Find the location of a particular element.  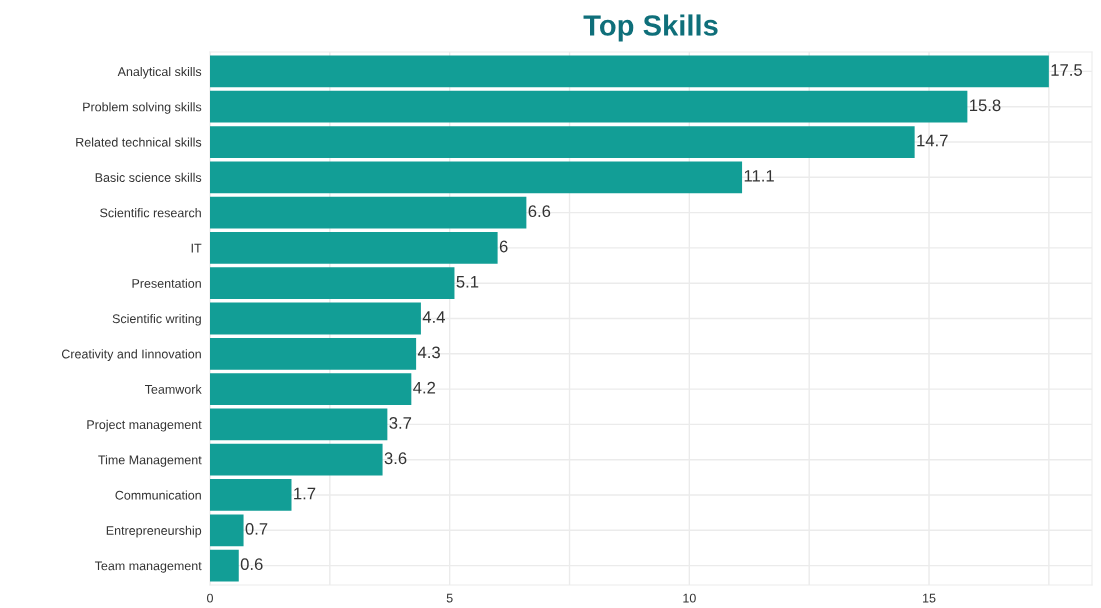

data-label: 11.1 is located at coordinates (759, 176).